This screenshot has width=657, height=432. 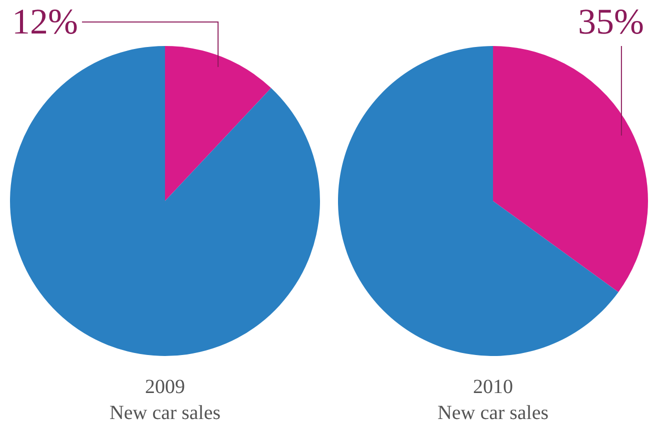 I want to click on data-label: 35%, so click(x=611, y=21).